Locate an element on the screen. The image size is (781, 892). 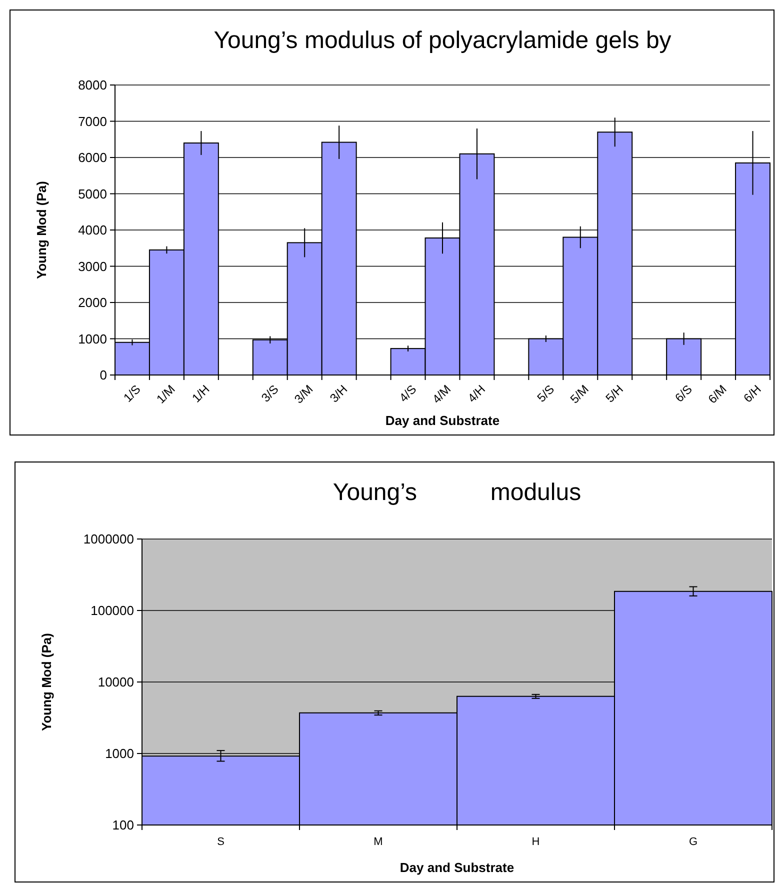
y-tick-label: 5000 is located at coordinates (92, 194).